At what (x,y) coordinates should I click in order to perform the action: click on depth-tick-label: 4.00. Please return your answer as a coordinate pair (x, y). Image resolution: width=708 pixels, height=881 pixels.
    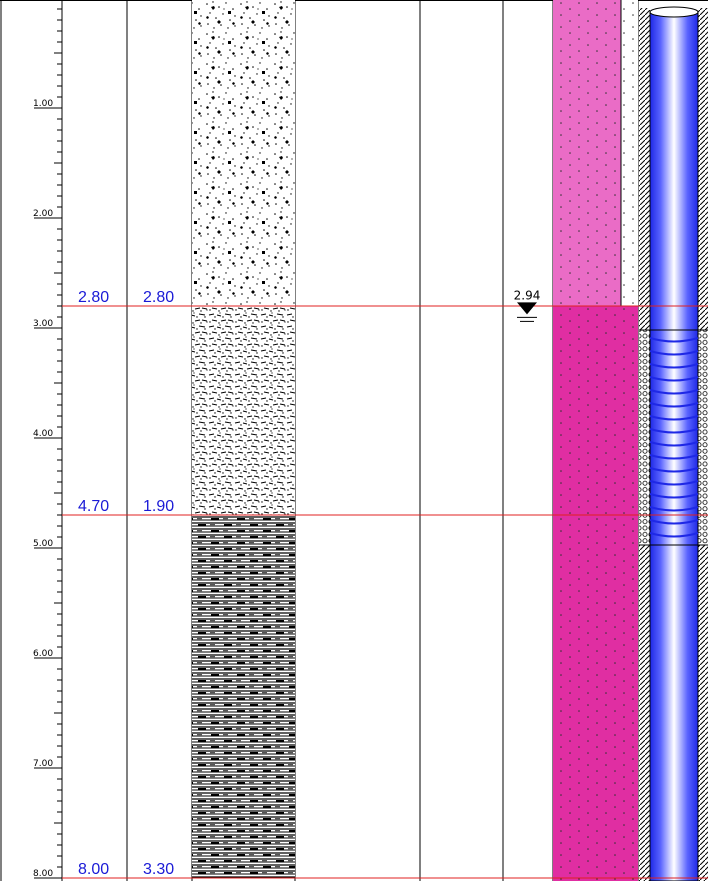
    Looking at the image, I should click on (43, 434).